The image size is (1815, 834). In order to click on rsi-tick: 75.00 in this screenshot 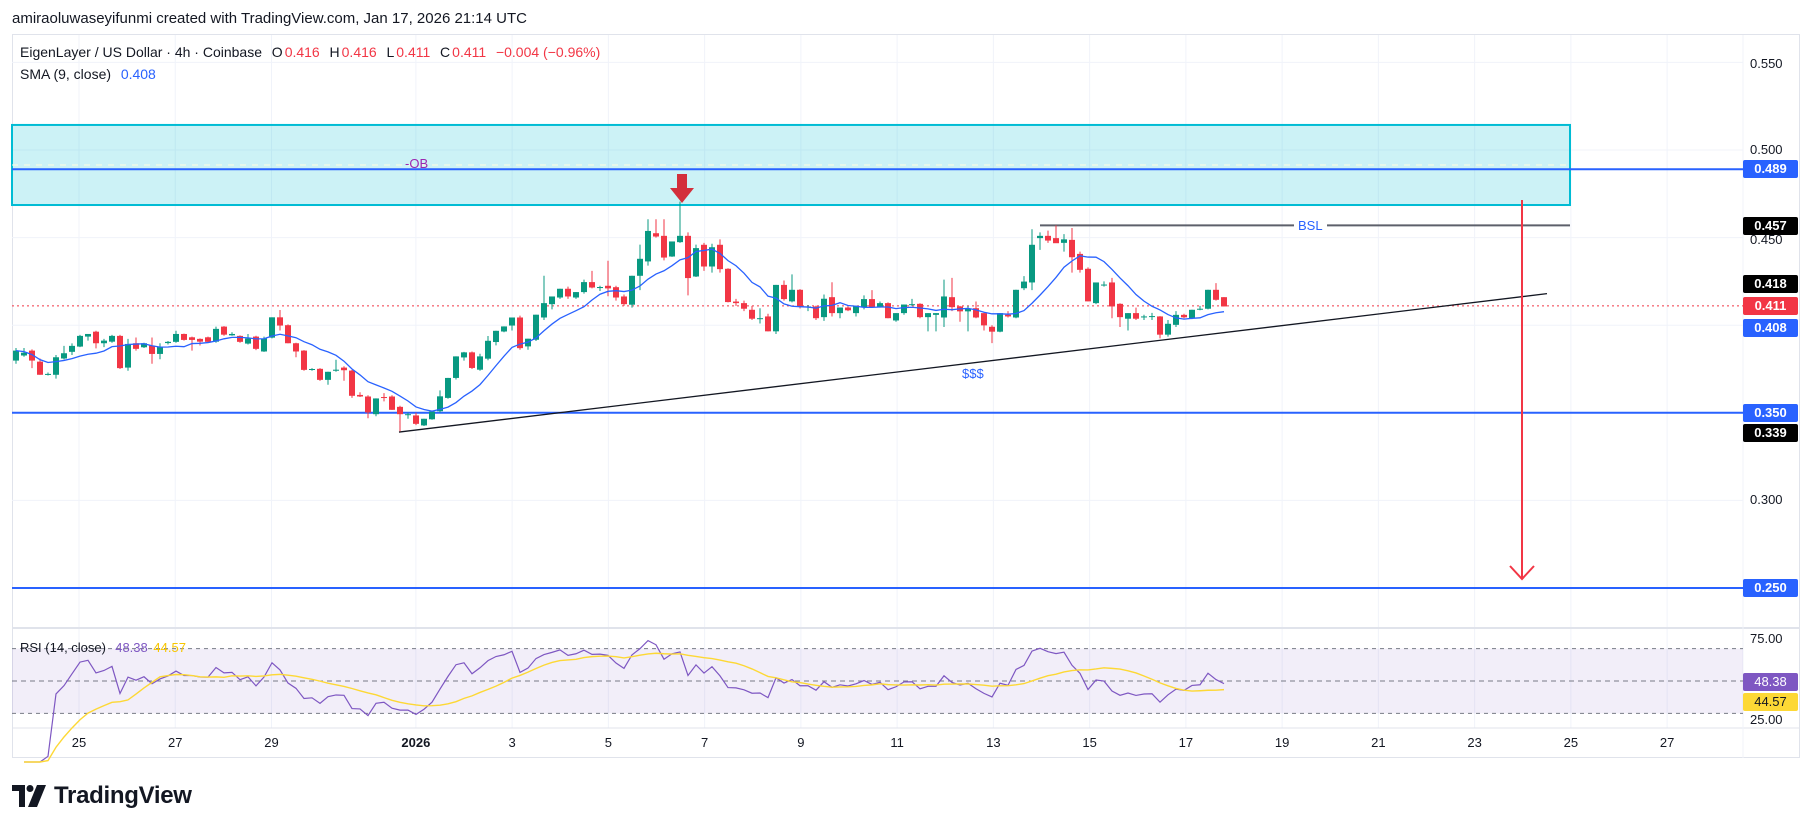, I will do `click(1766, 638)`.